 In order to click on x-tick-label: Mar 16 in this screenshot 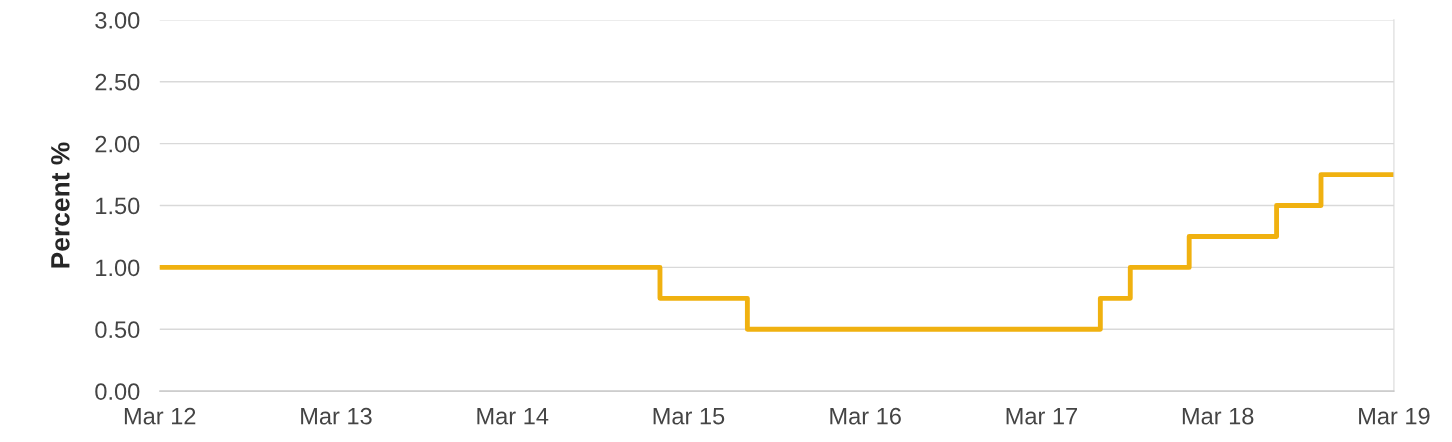, I will do `click(865, 416)`.